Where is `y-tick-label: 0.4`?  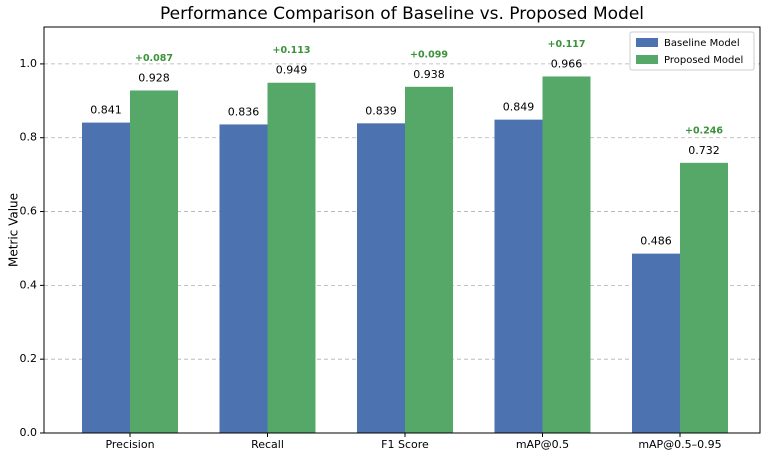
y-tick-label: 0.4 is located at coordinates (29, 284).